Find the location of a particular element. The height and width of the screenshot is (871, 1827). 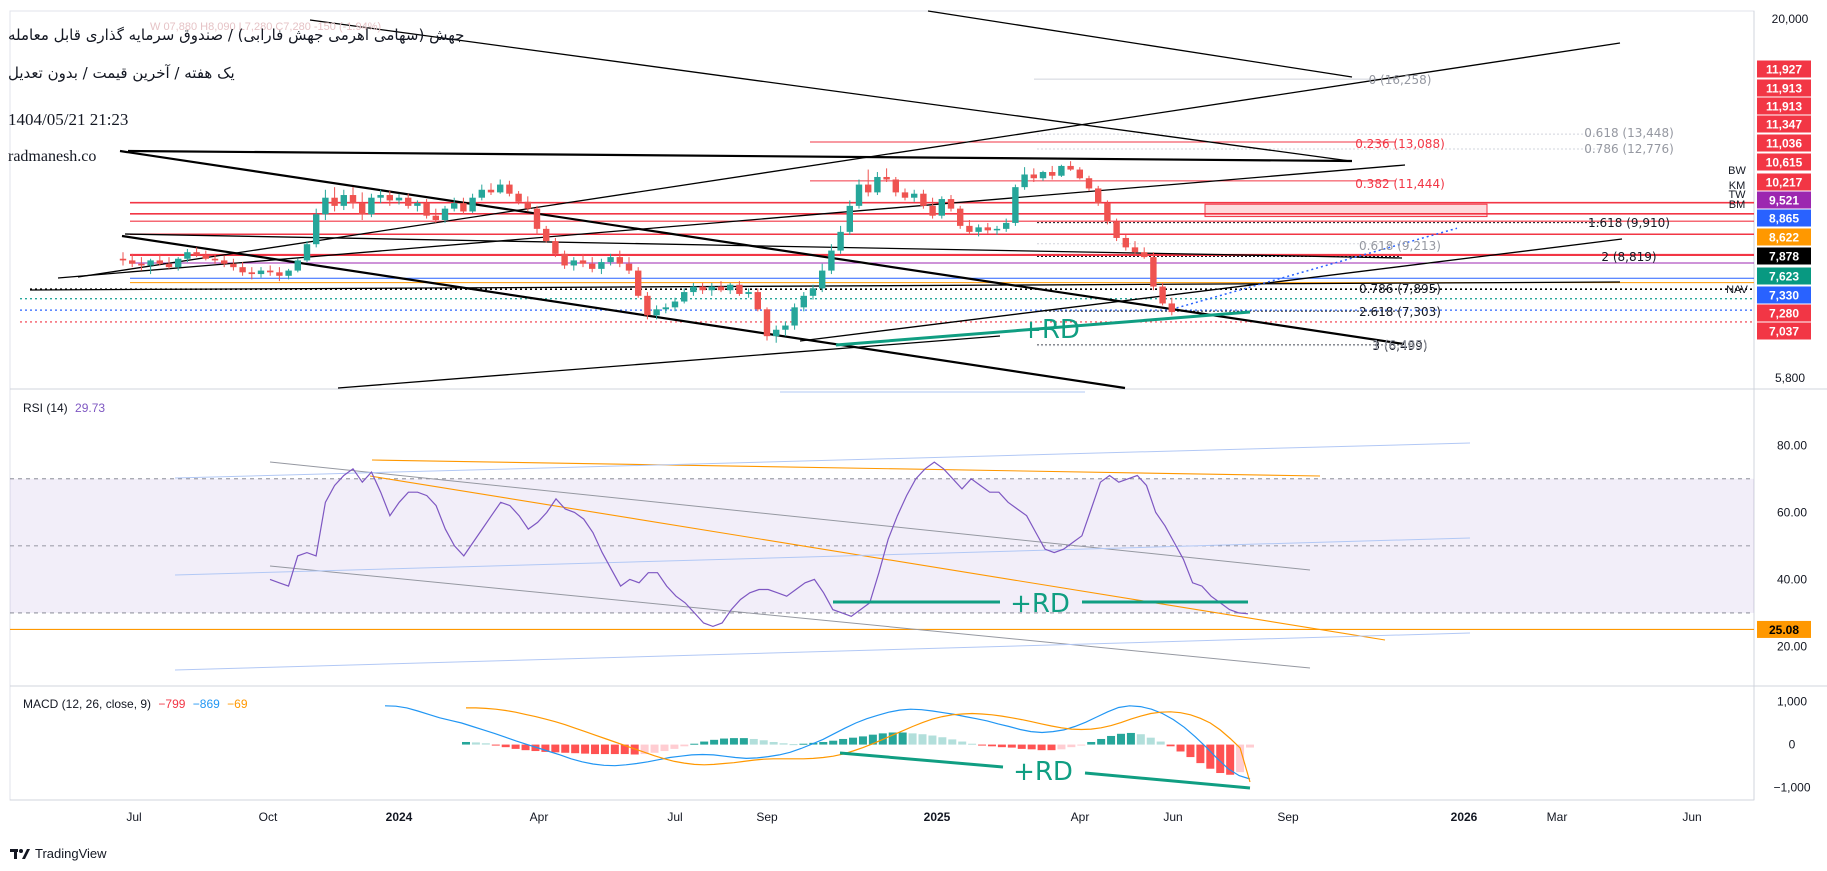

x-axis-tick-label: Jun is located at coordinates (1172, 817).